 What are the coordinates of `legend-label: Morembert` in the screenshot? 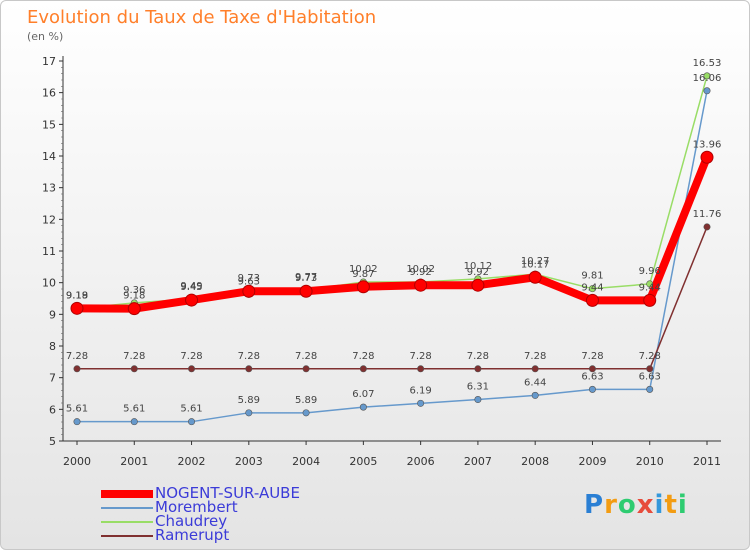 It's located at (196, 507).